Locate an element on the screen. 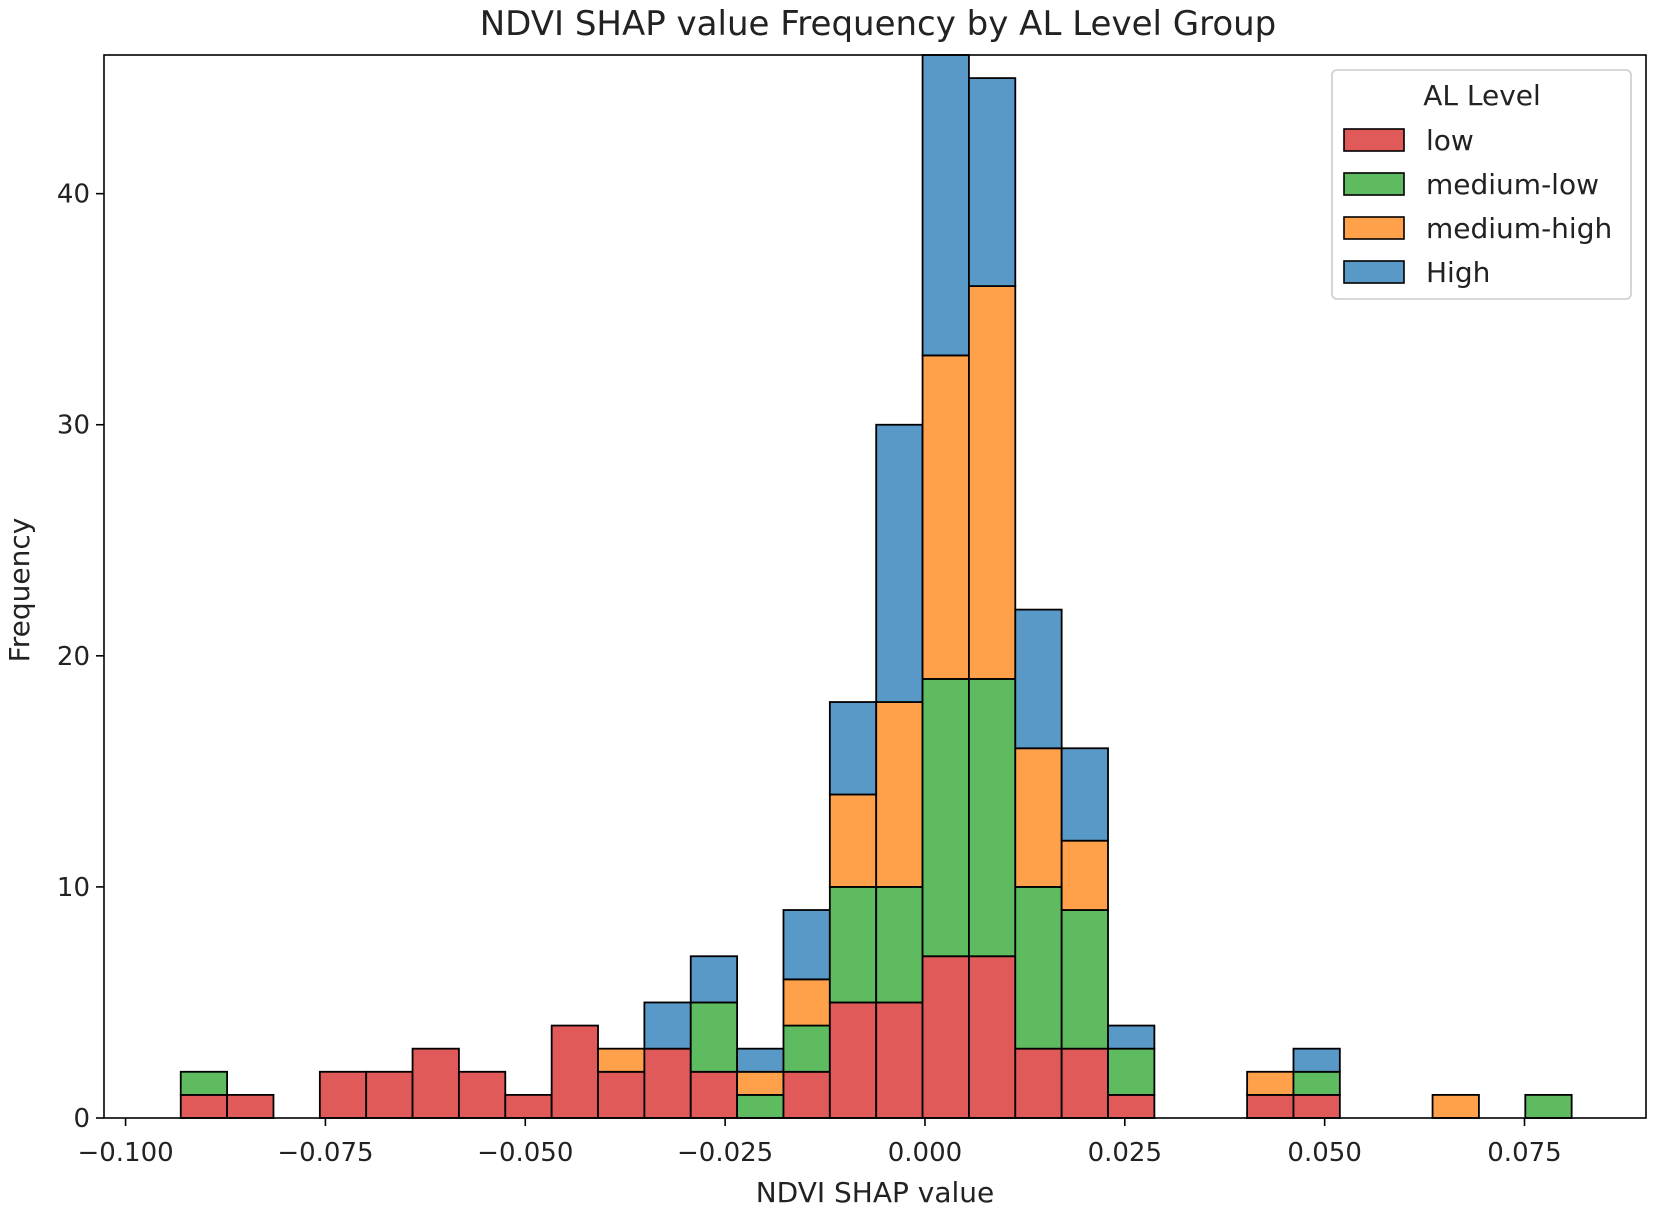 This screenshot has height=1213, width=1655. legend-label-high: High is located at coordinates (1458, 272).